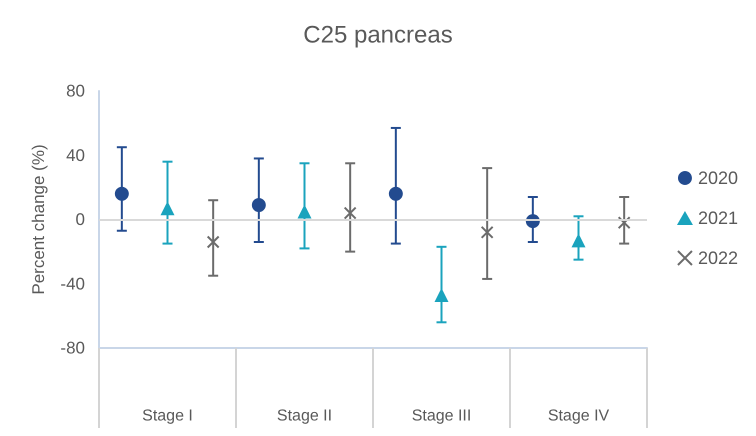 This screenshot has width=756, height=436. What do you see at coordinates (579, 416) in the screenshot?
I see `x-tick-label: Stage IV` at bounding box center [579, 416].